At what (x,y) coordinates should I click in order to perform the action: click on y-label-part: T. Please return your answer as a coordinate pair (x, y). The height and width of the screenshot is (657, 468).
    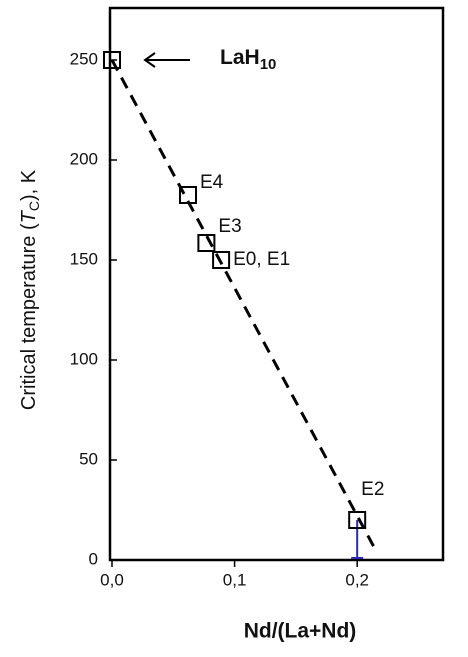
    Looking at the image, I should click on (29, 216).